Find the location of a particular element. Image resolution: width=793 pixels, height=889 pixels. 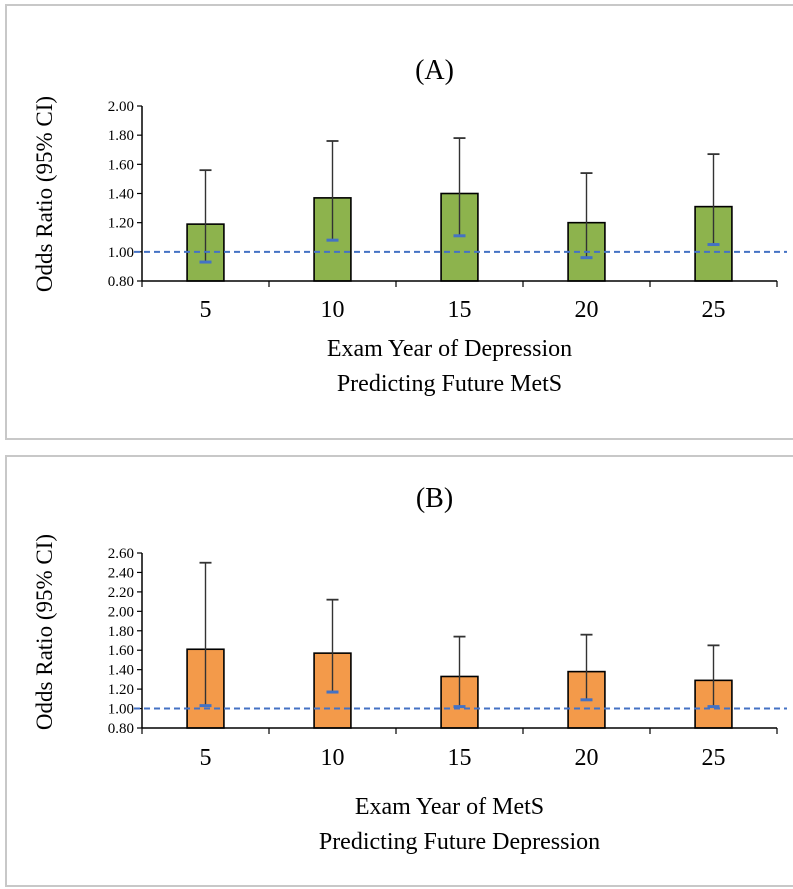

chart-b-ytick-label: 2.40 is located at coordinates (121, 573).